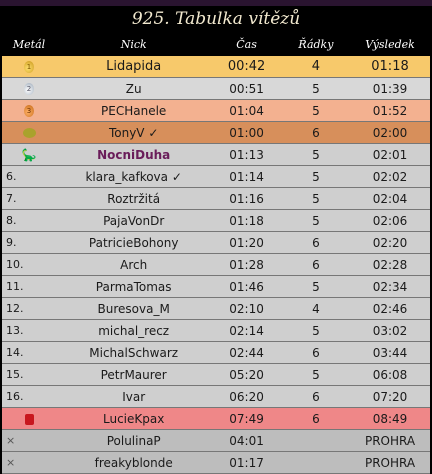 Image resolution: width=432 pixels, height=474 pixels. I want to click on table-row: 13. michal_recz 02:14 5 03:02, so click(216, 330).